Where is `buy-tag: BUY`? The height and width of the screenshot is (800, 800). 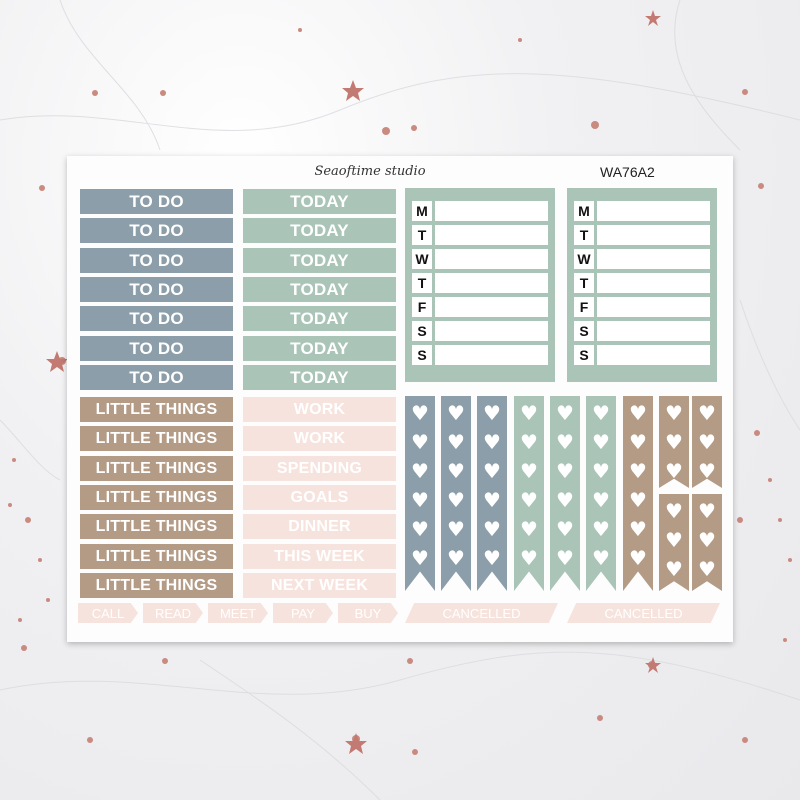
buy-tag: BUY is located at coordinates (368, 613).